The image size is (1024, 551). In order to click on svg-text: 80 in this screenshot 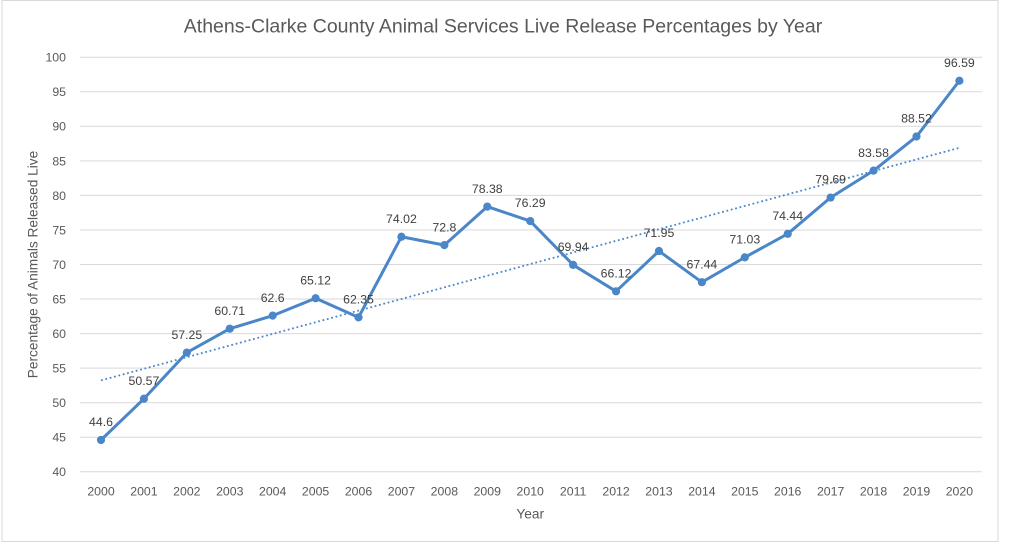, I will do `click(59, 196)`.